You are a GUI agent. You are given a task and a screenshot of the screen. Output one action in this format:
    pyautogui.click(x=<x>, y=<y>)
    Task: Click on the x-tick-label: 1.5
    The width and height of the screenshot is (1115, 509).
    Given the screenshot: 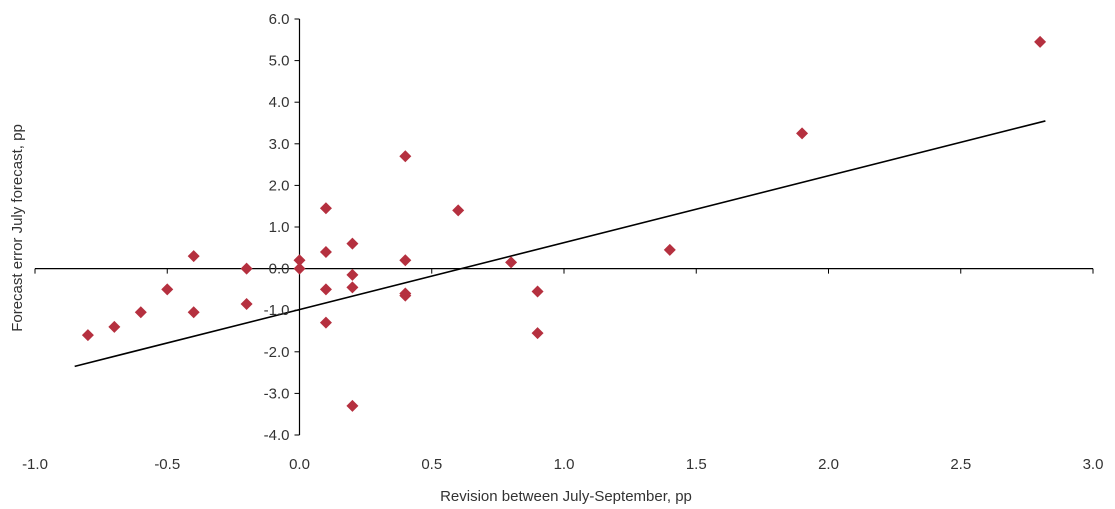 What is the action you would take?
    pyautogui.click(x=696, y=464)
    